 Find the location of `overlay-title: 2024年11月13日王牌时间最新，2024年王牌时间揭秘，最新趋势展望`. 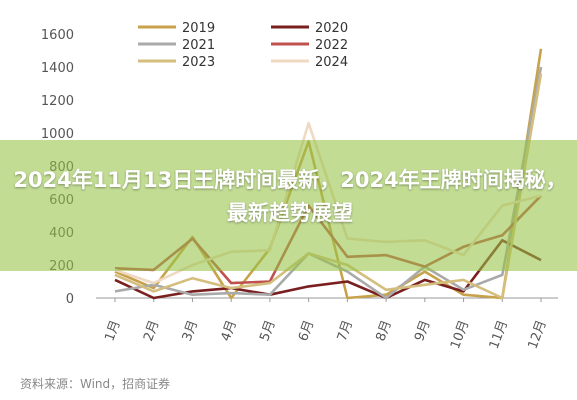

overlay-title: 2024年11月13日王牌时间最新，2024年王牌时间揭秘，最新趋势展望 is located at coordinates (290, 196).